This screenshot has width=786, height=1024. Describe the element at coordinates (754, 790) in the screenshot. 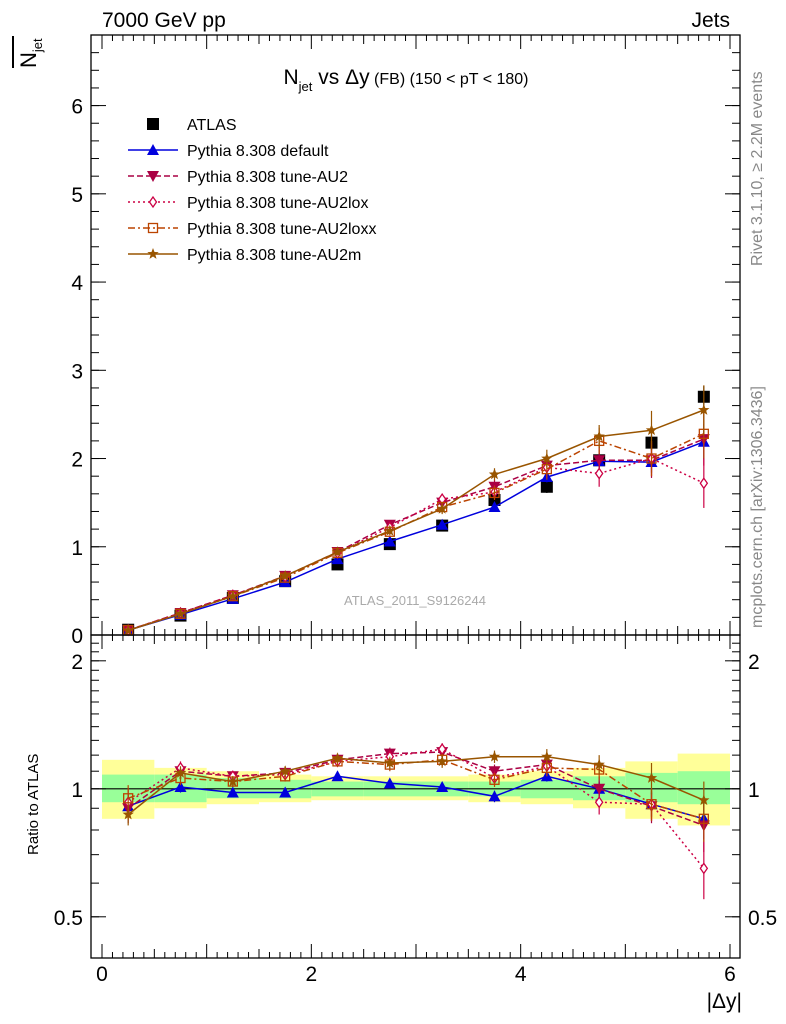

I see `ratio-ytick-label-right: 1` at that location.